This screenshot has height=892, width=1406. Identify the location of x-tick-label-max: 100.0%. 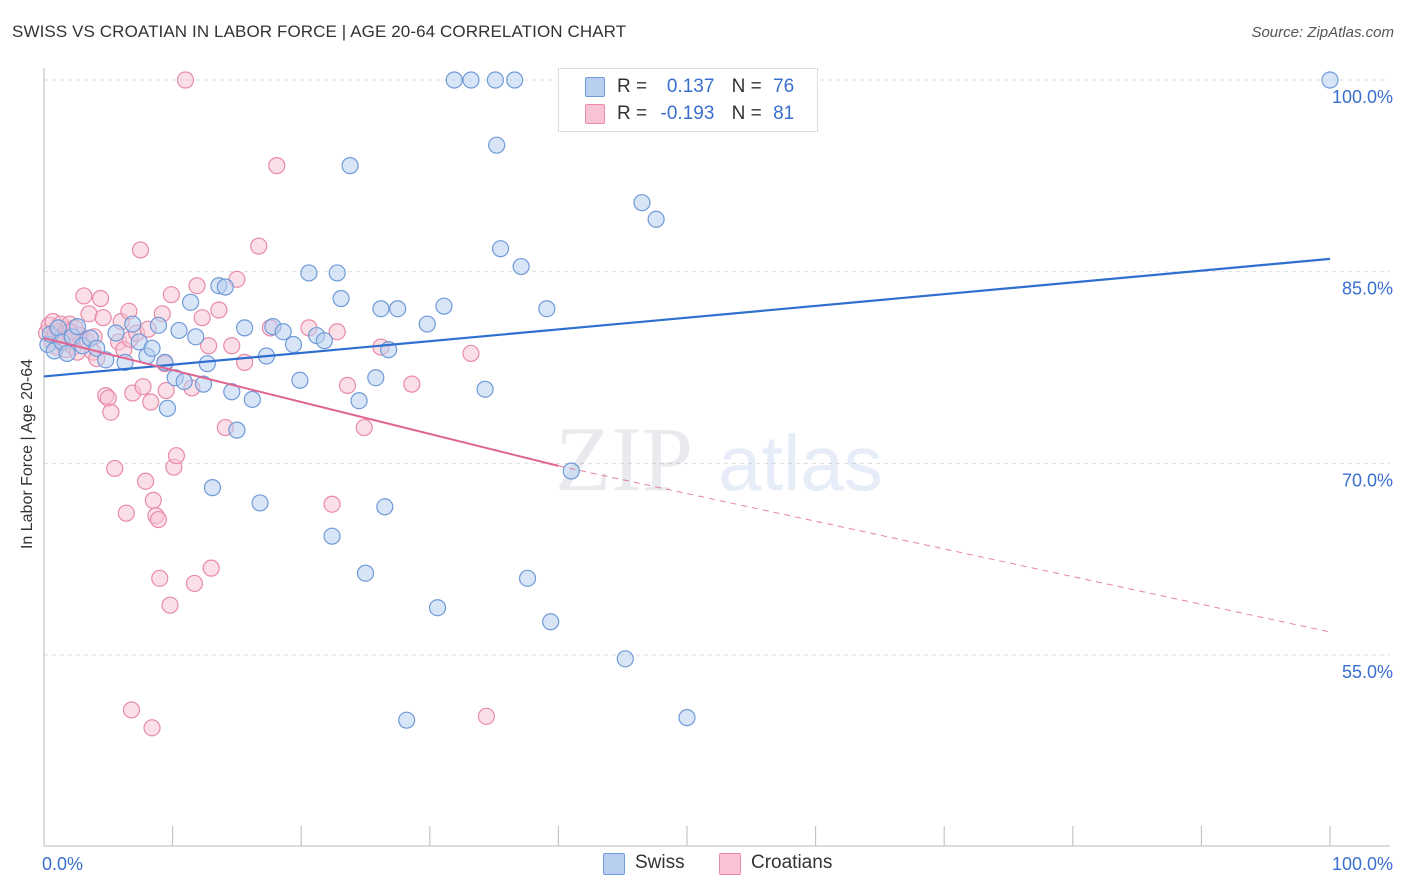
(1362, 864).